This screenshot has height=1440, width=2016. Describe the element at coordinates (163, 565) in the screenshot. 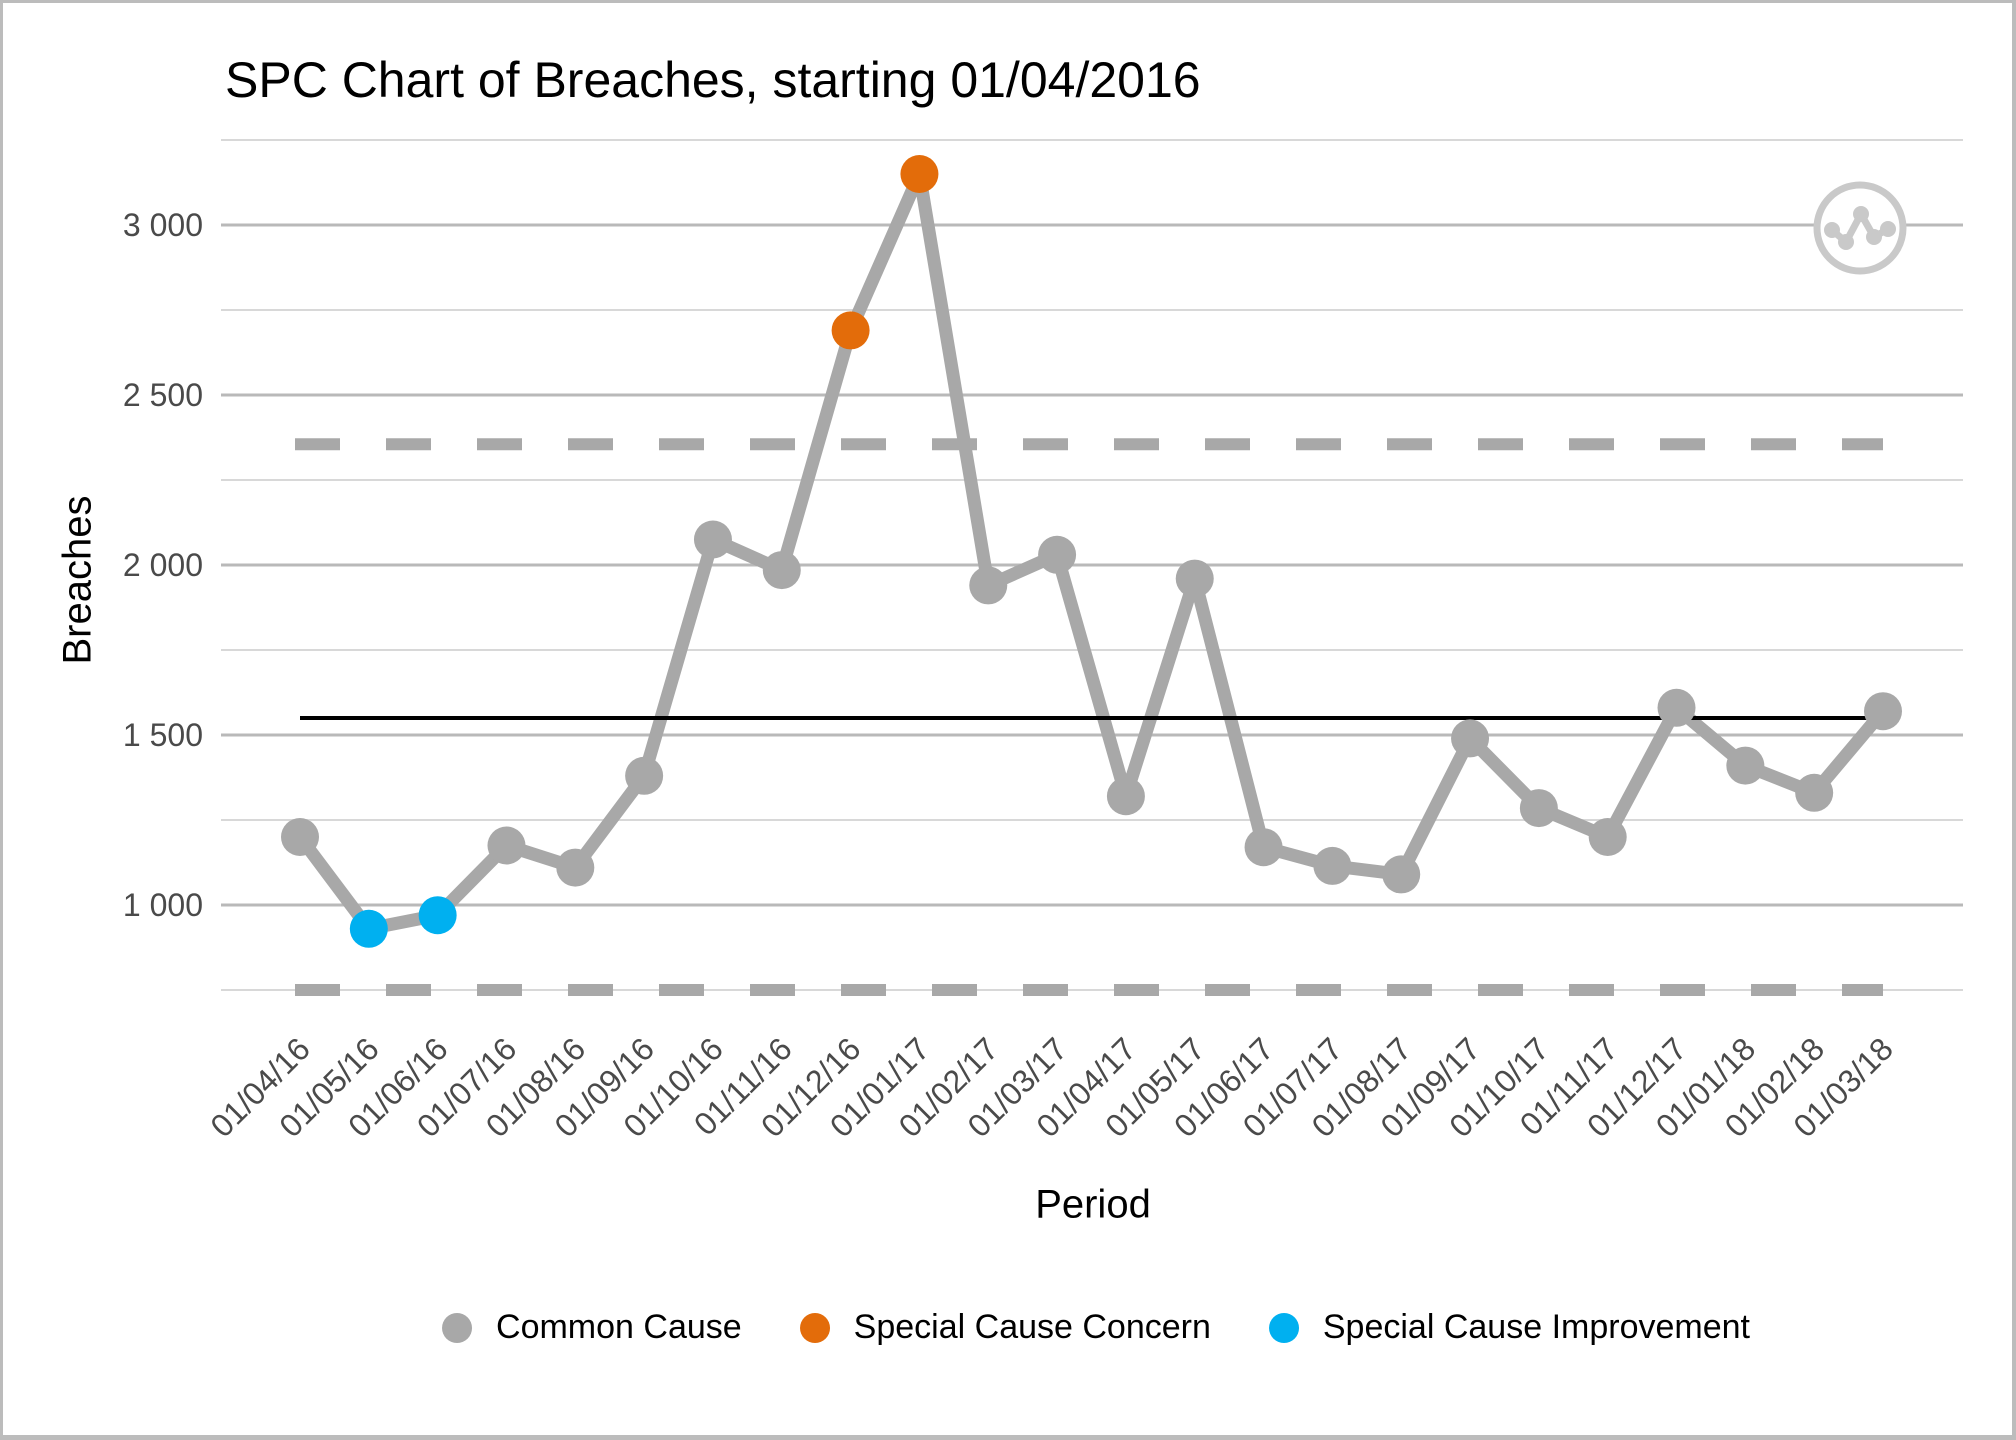

I see `y-tick-label: 2 000` at that location.